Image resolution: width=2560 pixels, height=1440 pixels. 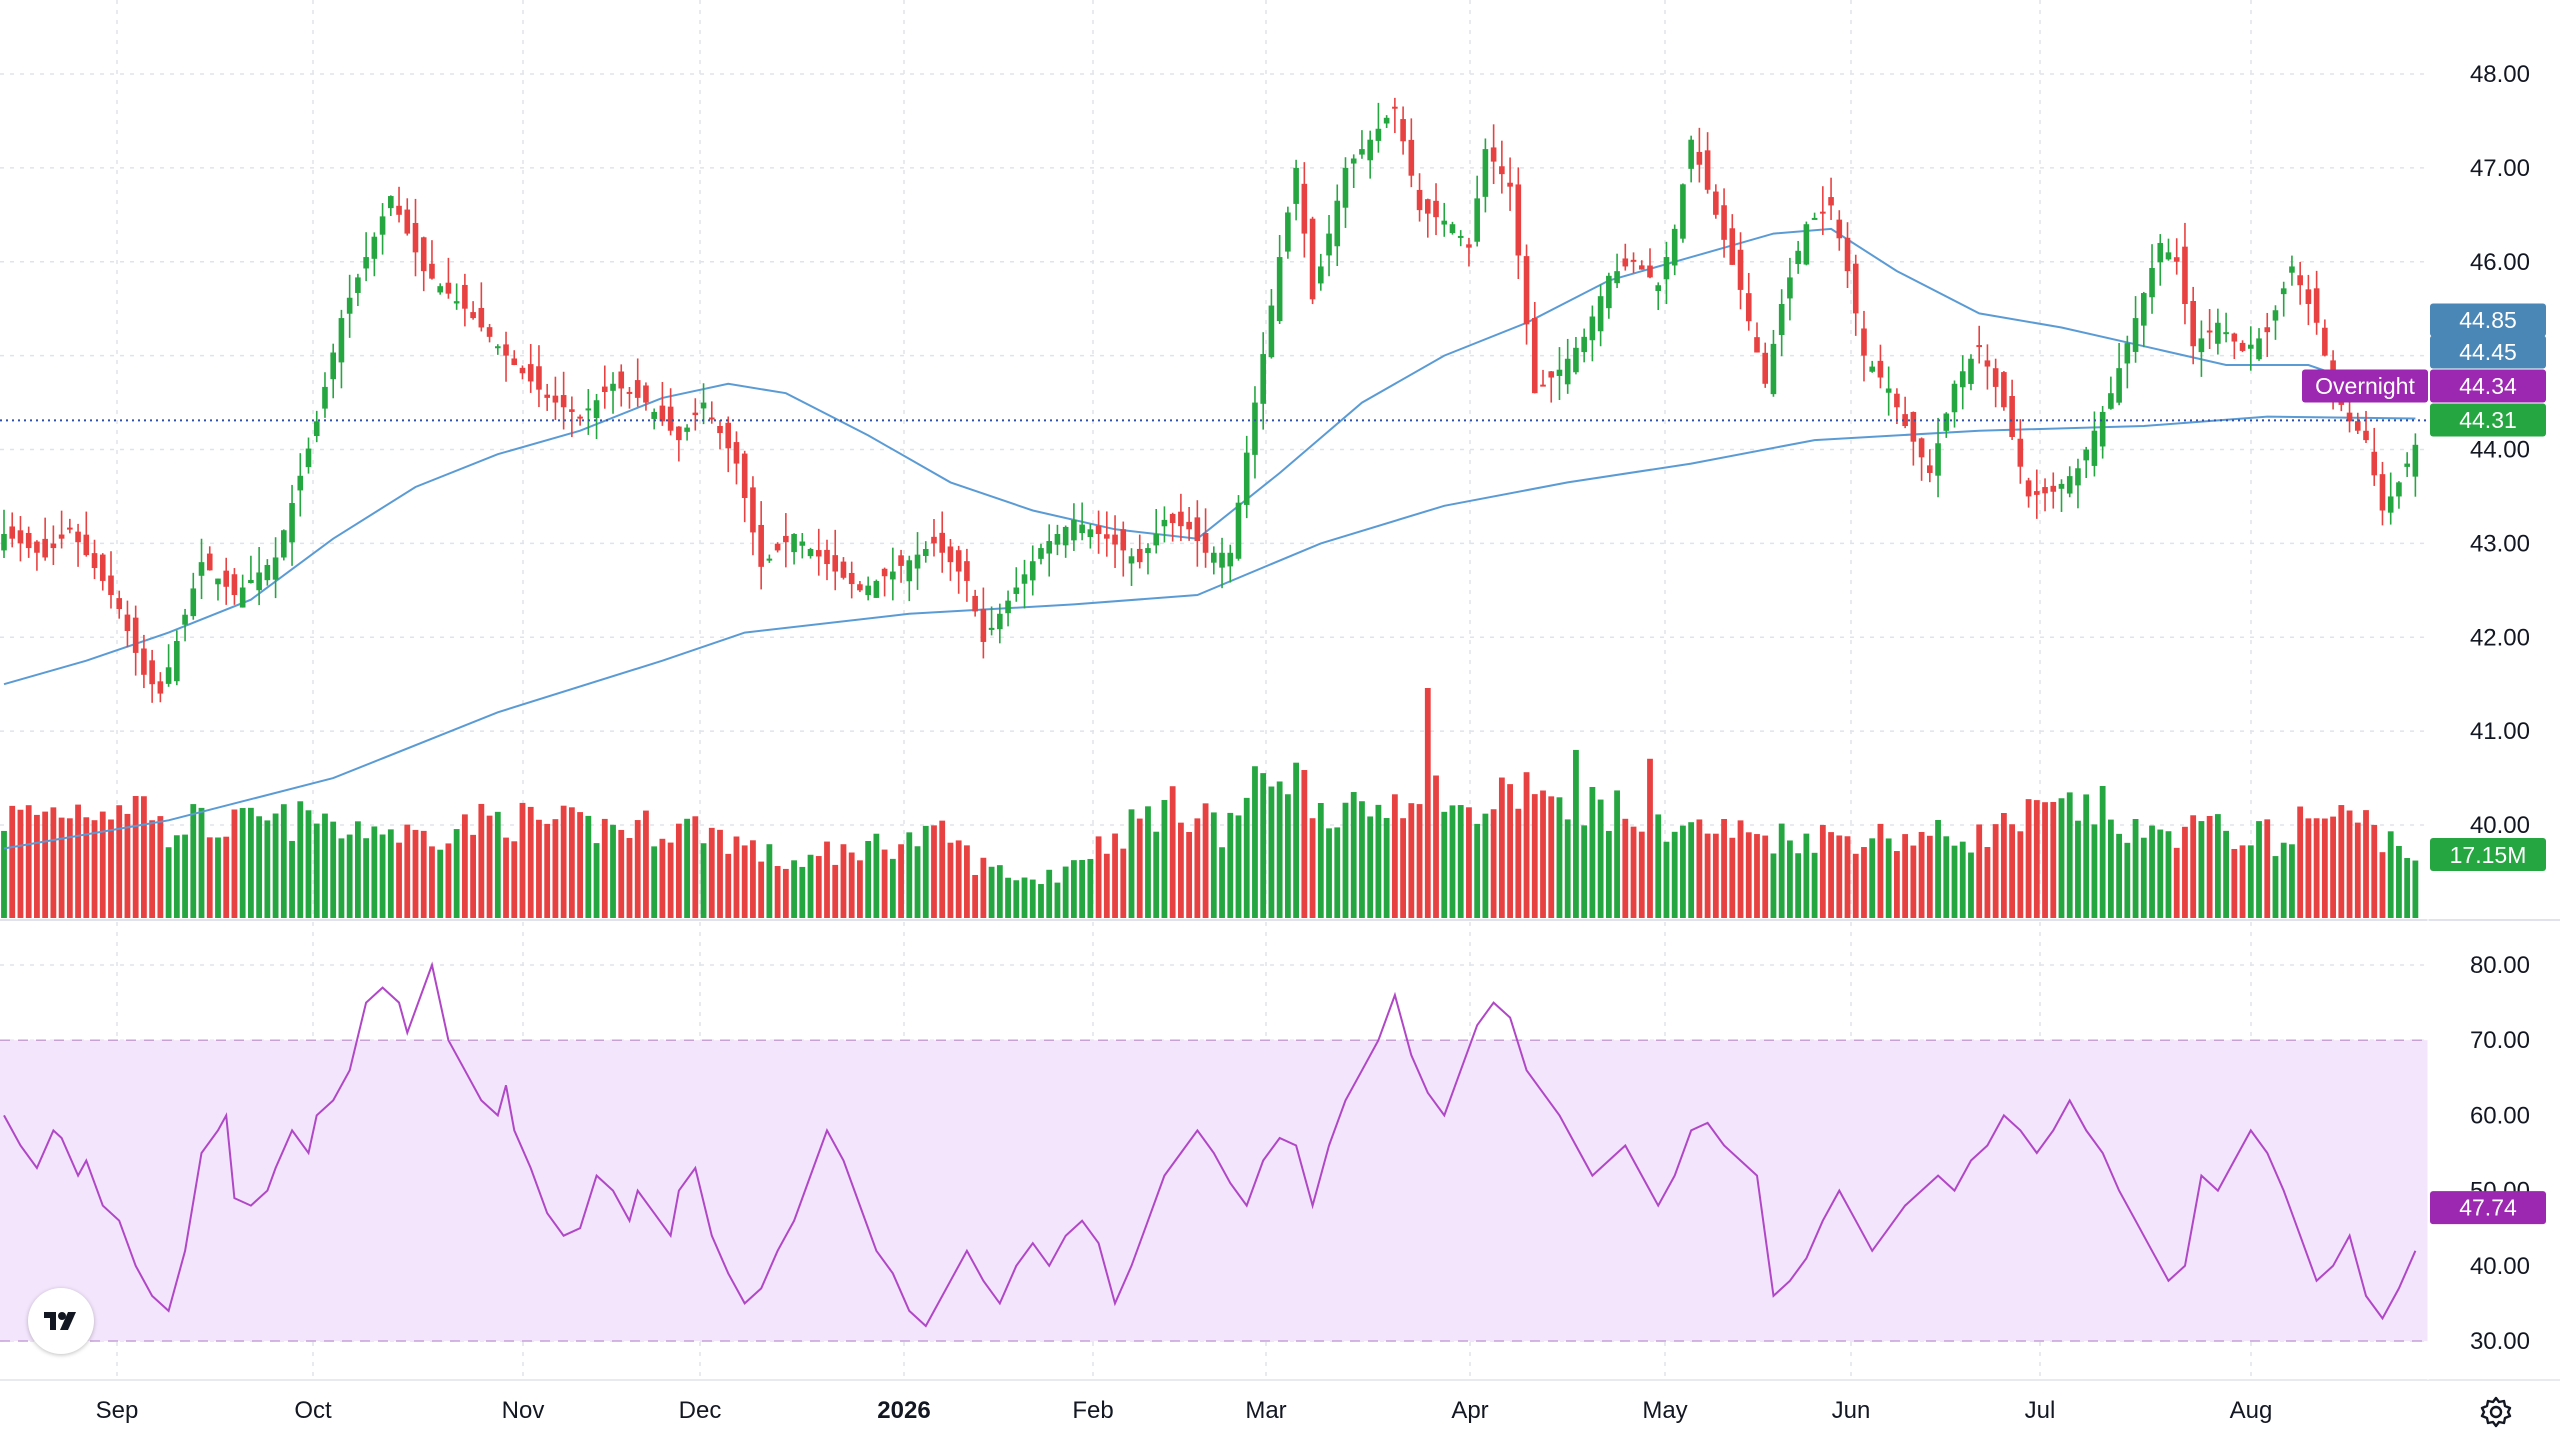 What do you see at coordinates (2488, 1208) in the screenshot?
I see `rsi-tag-label: 47.74` at bounding box center [2488, 1208].